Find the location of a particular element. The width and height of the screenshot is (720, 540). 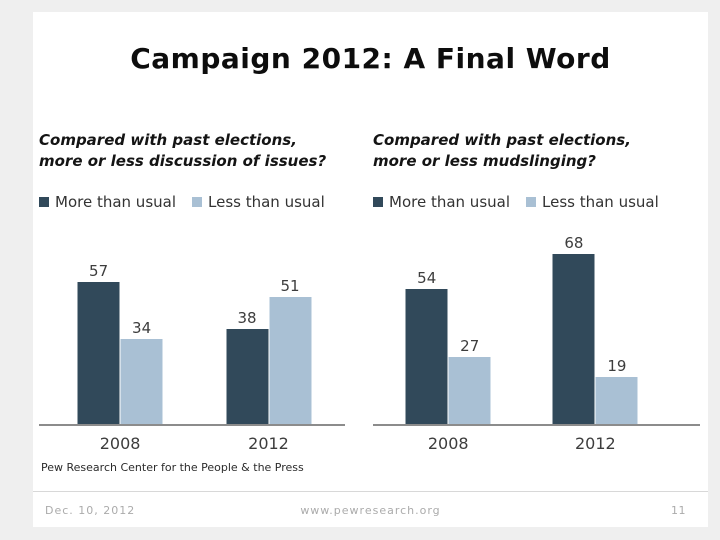

category-axis-mudslinging: 2008 2012 is located at coordinates (536, 443).